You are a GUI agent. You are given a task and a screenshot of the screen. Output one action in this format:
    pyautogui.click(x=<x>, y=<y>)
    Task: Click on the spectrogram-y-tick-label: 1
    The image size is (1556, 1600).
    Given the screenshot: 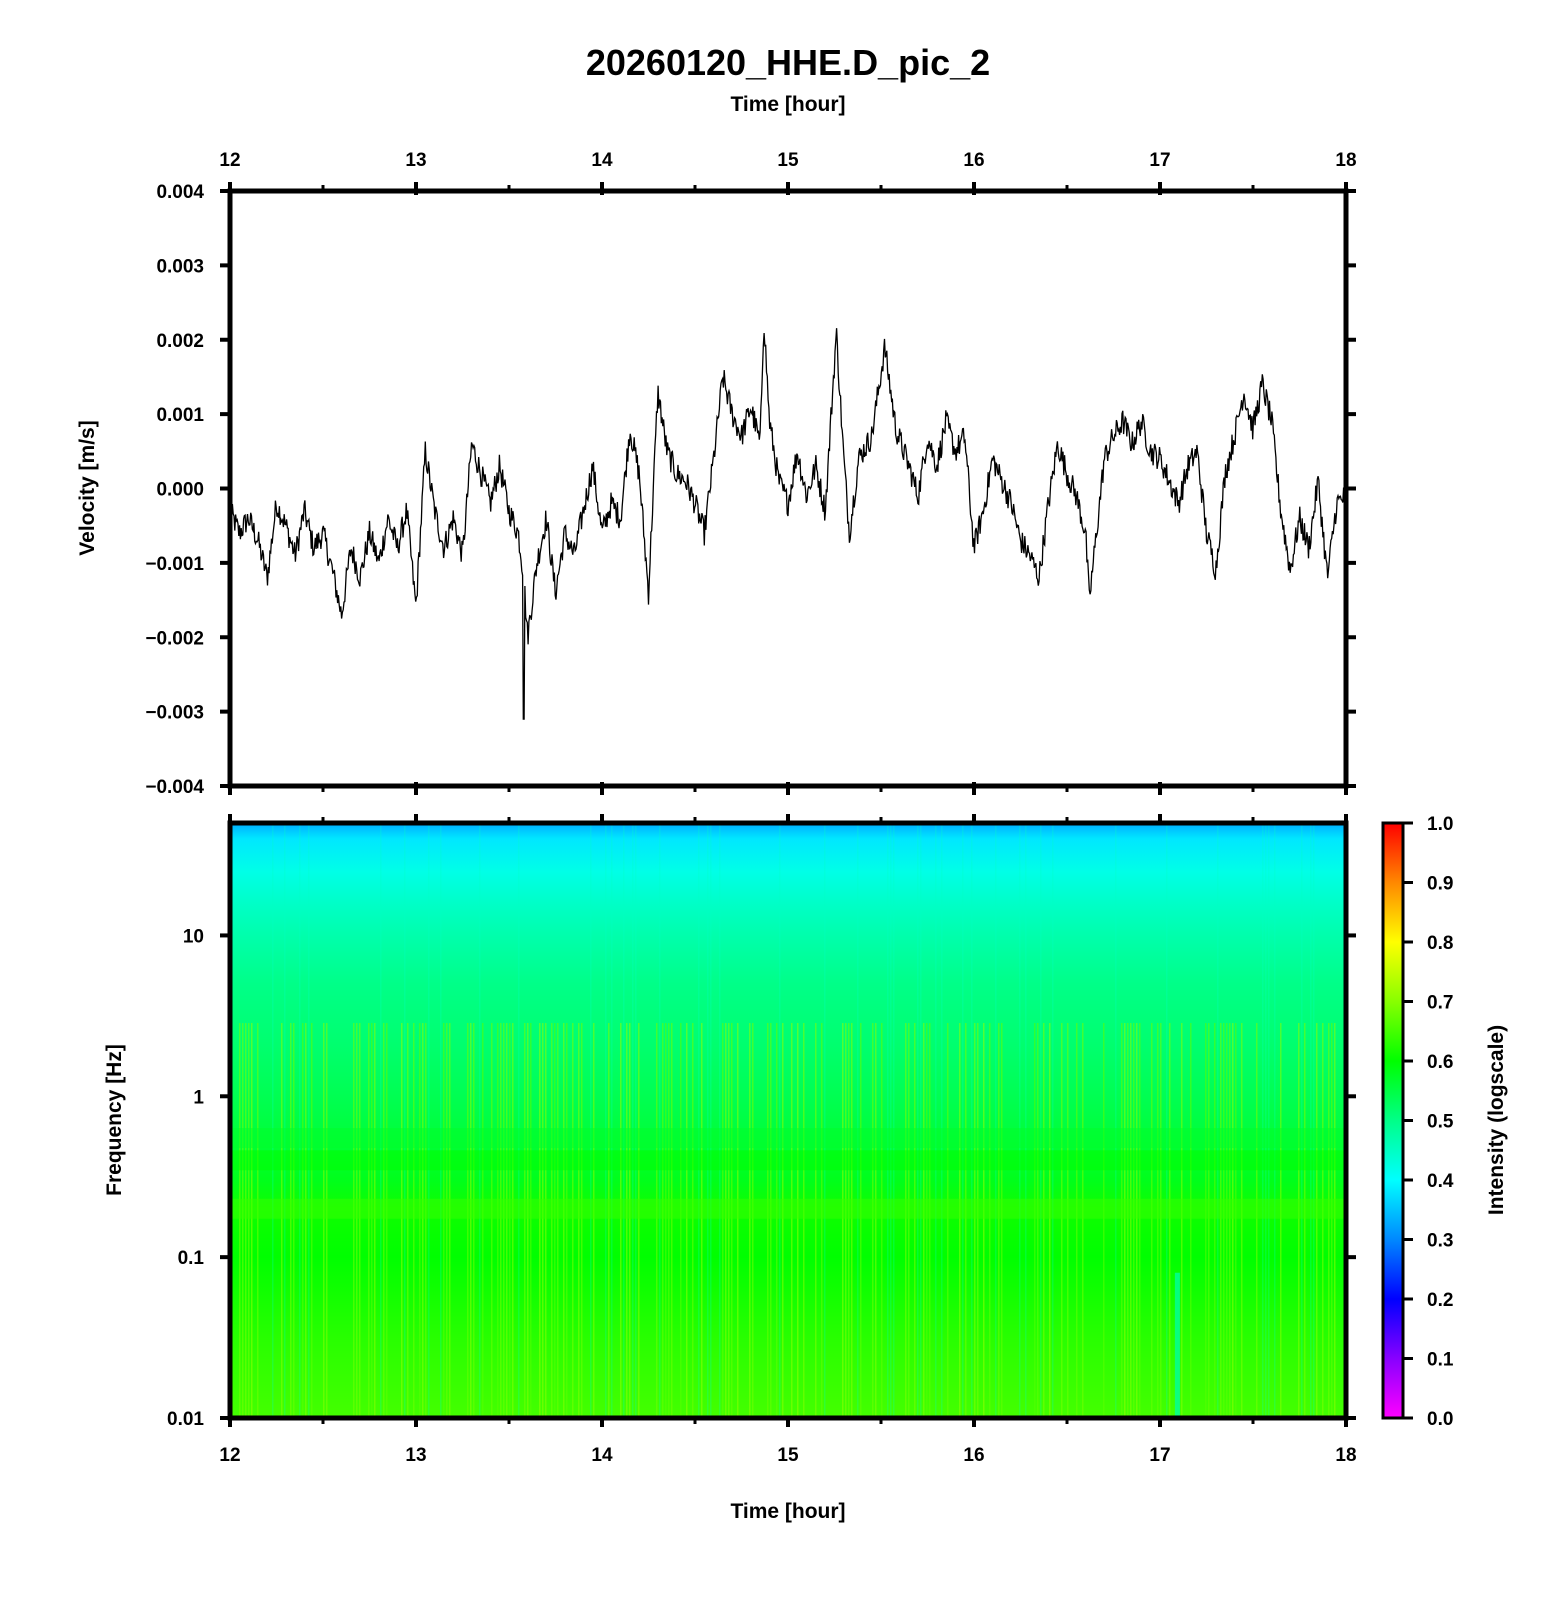 What is the action you would take?
    pyautogui.click(x=198, y=1097)
    